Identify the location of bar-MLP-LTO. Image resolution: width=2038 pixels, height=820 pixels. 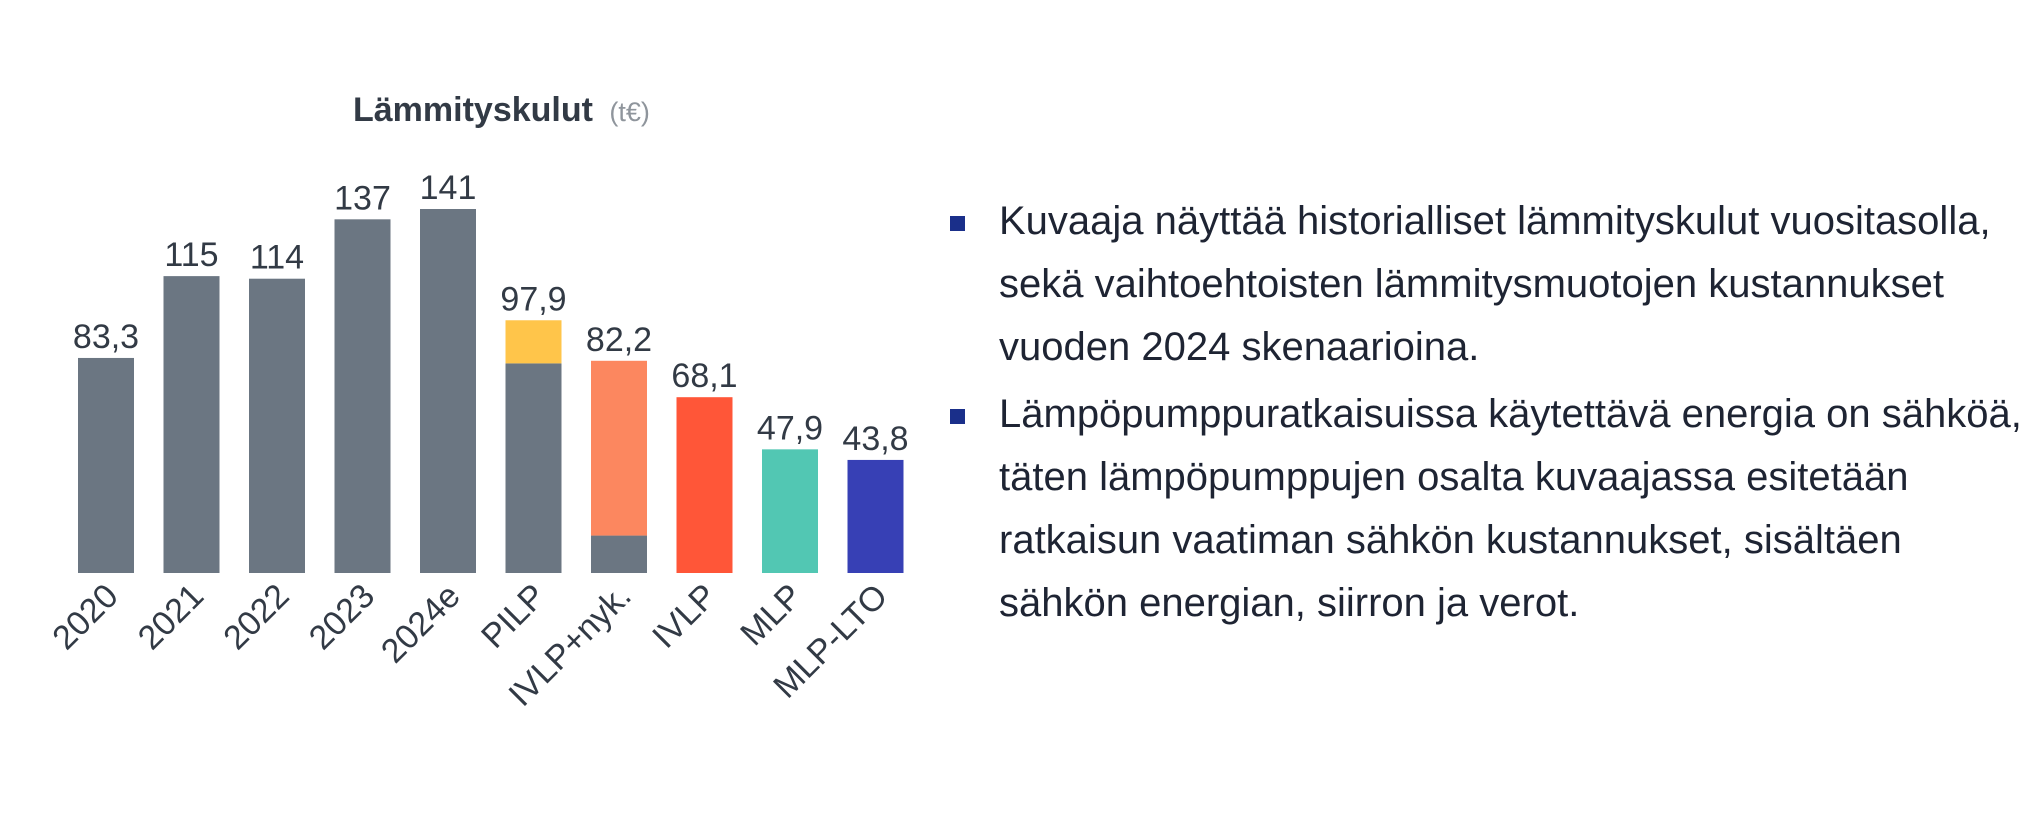
(875, 516).